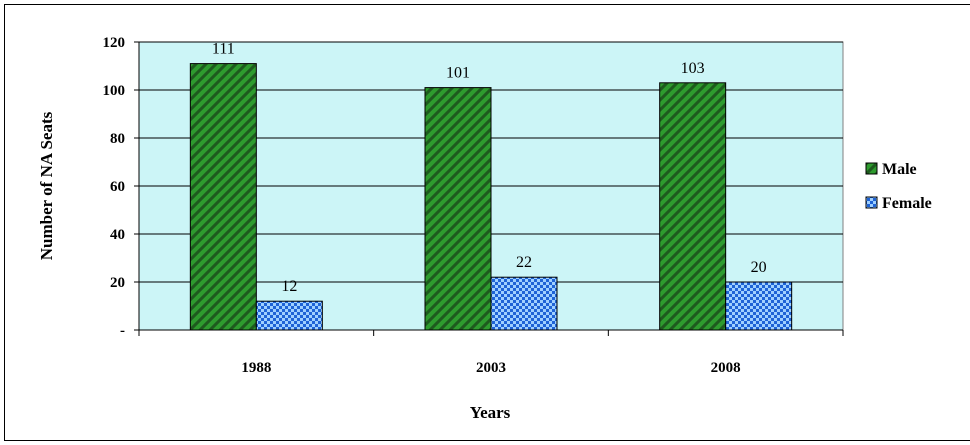  I want to click on x-tick-label: 2003, so click(491, 368).